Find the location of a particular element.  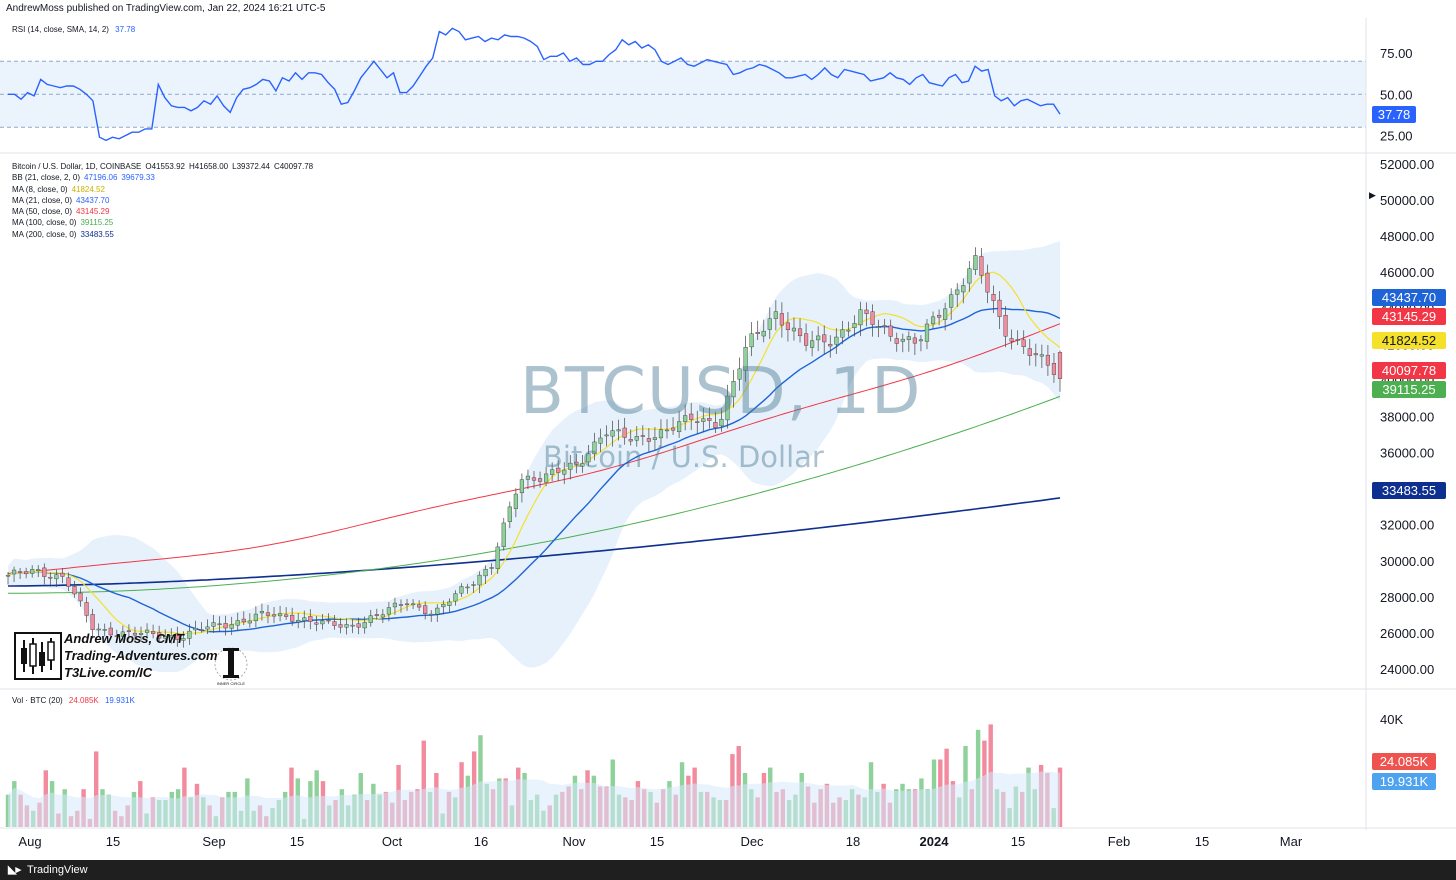

price-legend-value: C40097.78 is located at coordinates (293, 166).